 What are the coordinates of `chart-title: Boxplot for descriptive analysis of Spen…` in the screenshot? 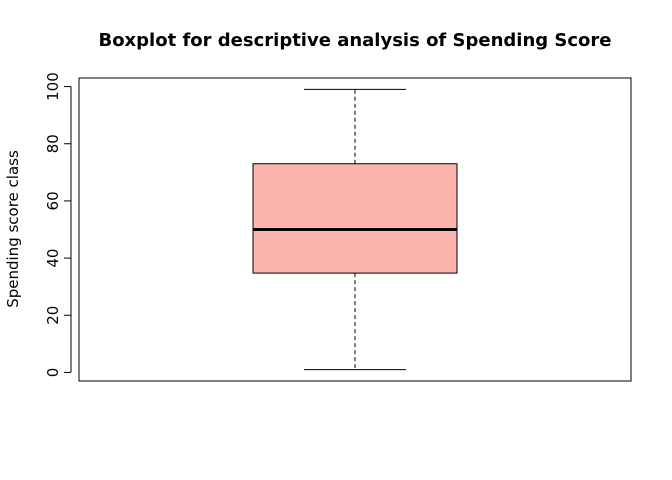 It's located at (354, 40).